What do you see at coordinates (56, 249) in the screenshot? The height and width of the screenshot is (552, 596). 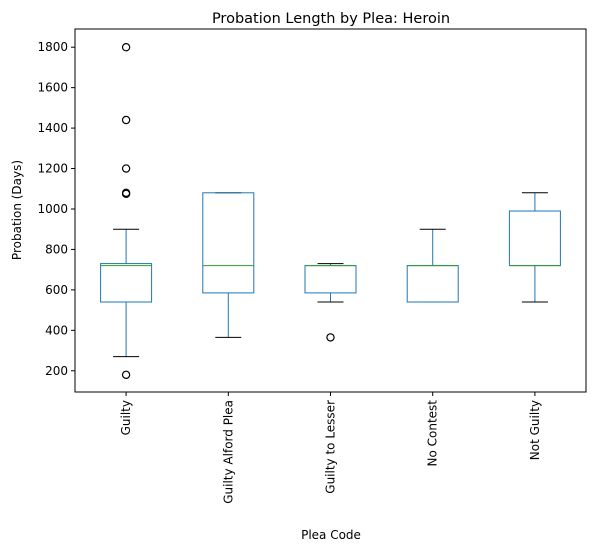 I see `y-tick-label: 800` at bounding box center [56, 249].